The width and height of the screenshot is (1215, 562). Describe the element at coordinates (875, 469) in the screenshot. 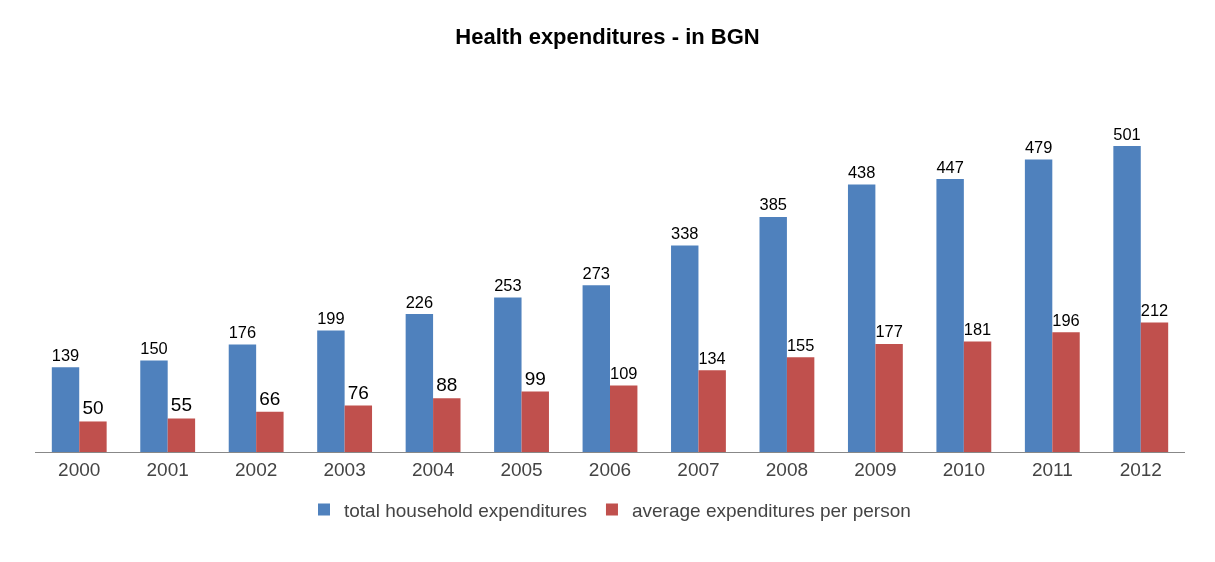

I see `x-tick-label: 2009` at that location.